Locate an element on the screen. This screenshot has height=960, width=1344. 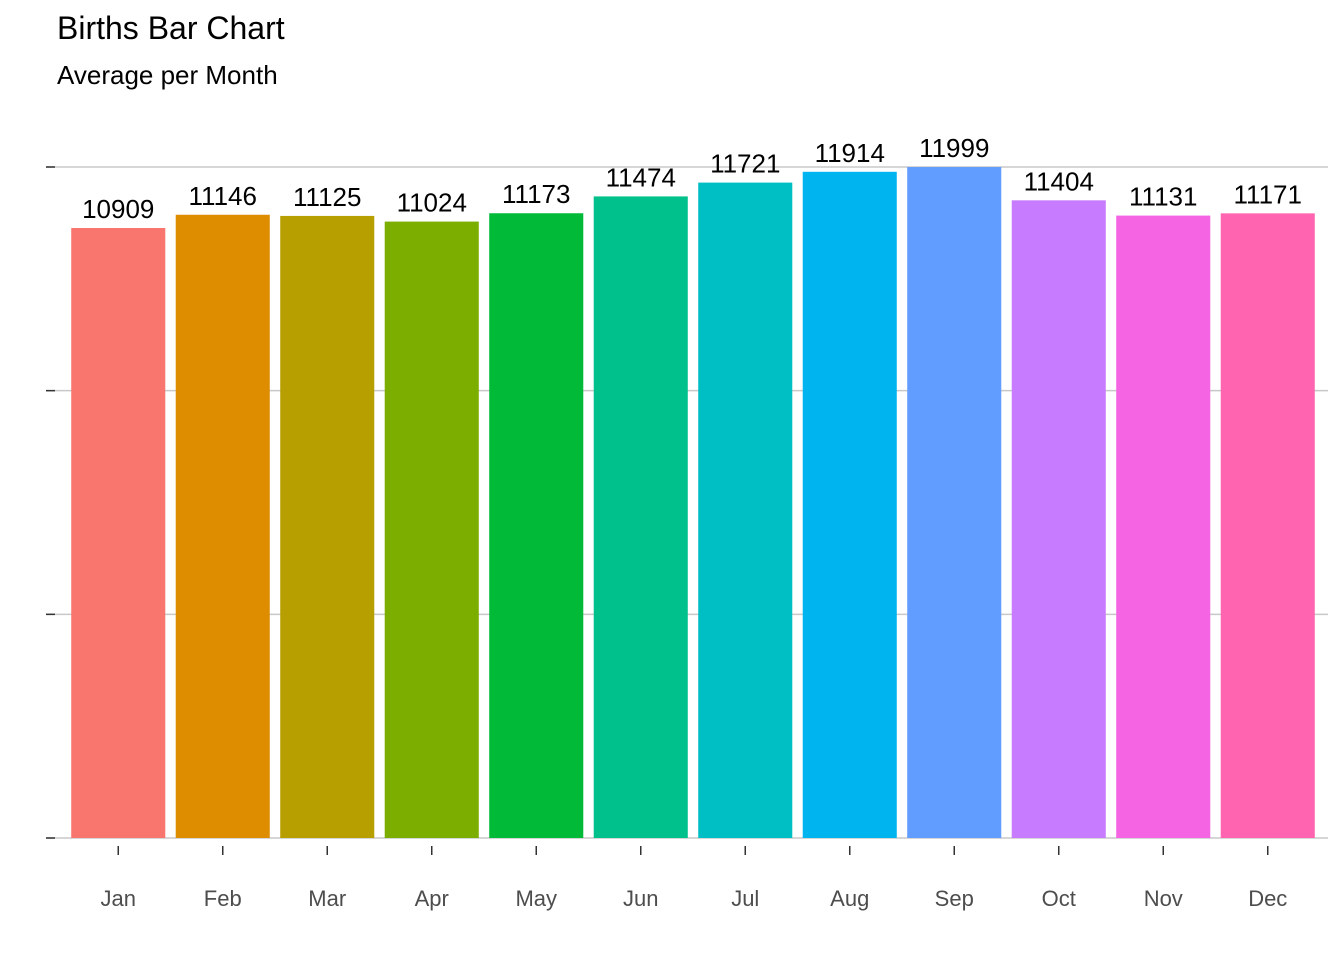
bar-value-label: 11914 is located at coordinates (850, 153).